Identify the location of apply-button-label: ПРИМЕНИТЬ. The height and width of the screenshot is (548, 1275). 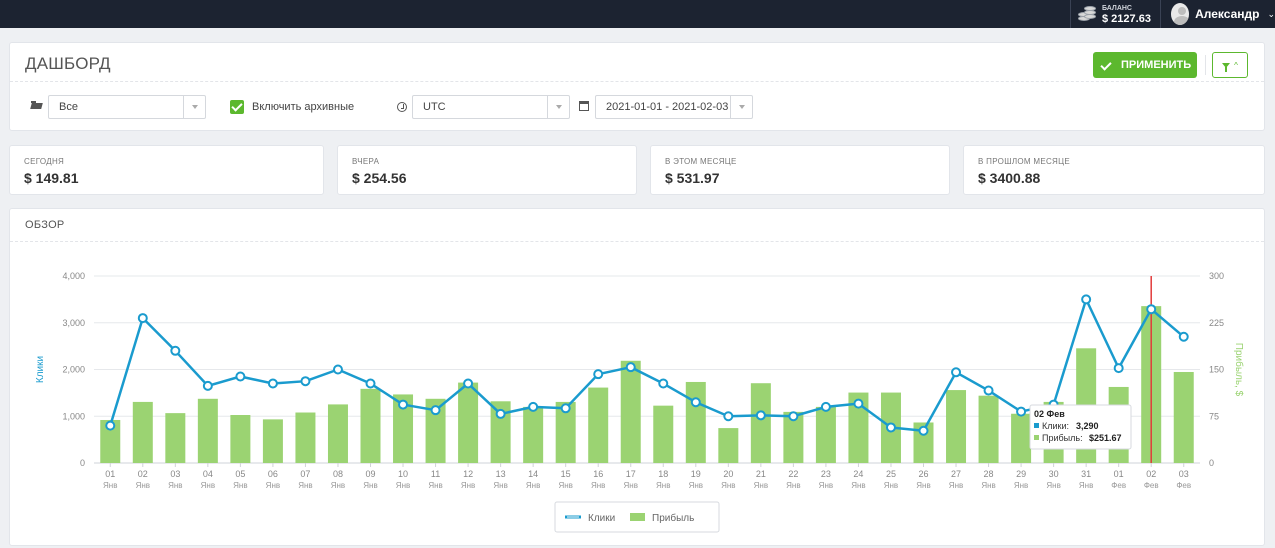
(1156, 65).